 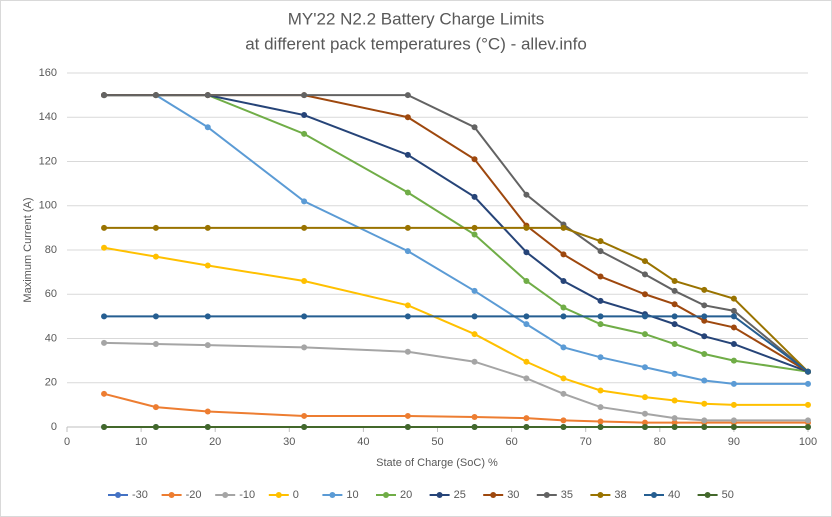 What do you see at coordinates (586, 442) in the screenshot?
I see `x-tick-label: 70` at bounding box center [586, 442].